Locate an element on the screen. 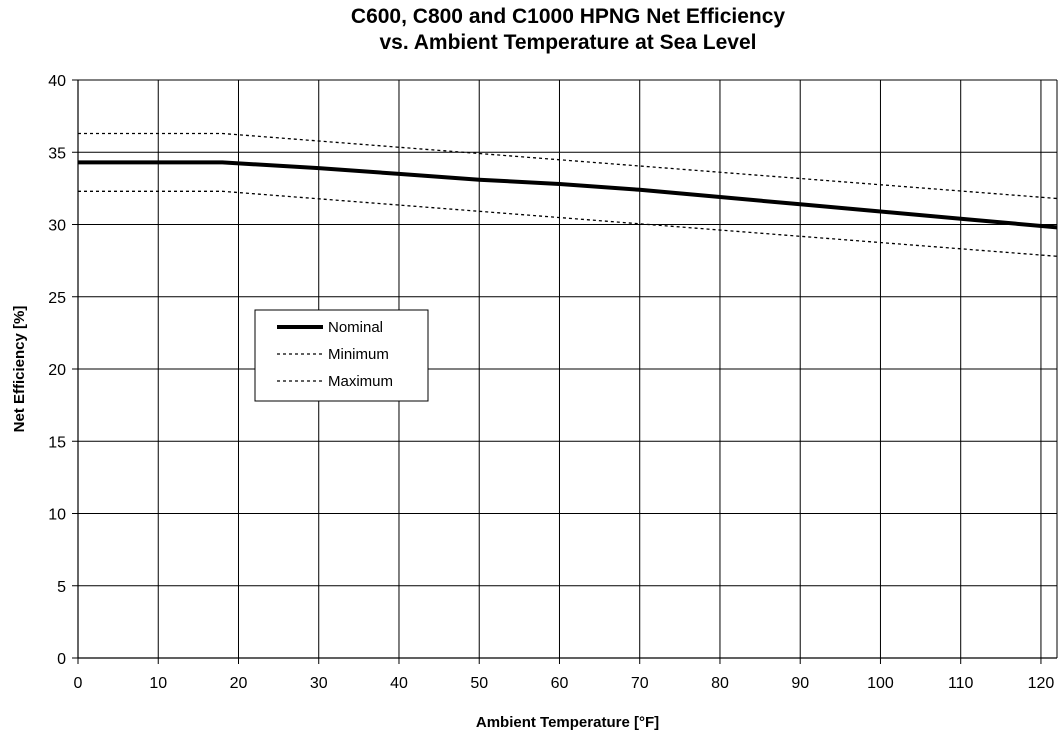 This screenshot has width=1060, height=734. chart-title-line-2: vs. Ambient Temperature at Sea Level is located at coordinates (568, 42).